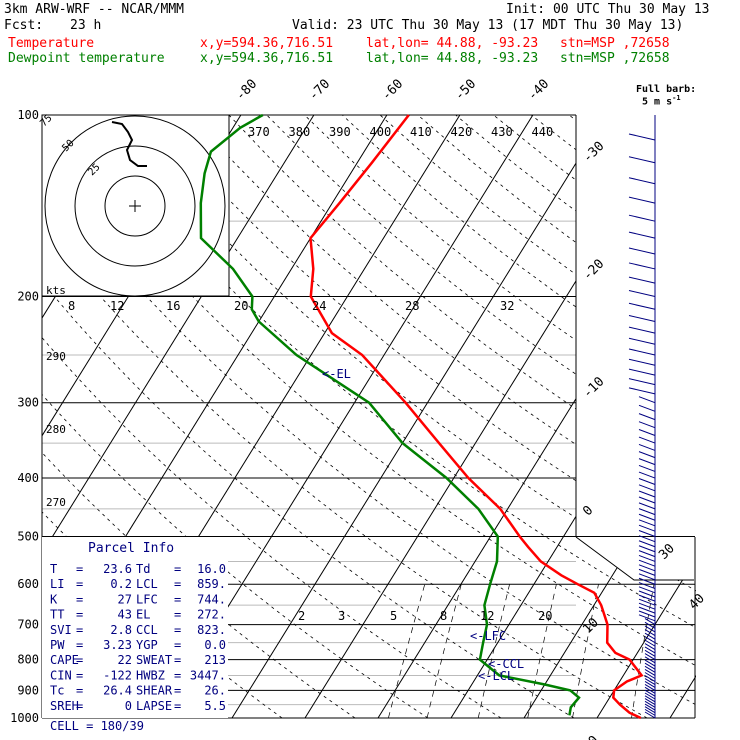 The height and width of the screenshot is (740, 740). Describe the element at coordinates (241, 306) in the screenshot. I see `mixing-ratio-top-label: 20` at that location.